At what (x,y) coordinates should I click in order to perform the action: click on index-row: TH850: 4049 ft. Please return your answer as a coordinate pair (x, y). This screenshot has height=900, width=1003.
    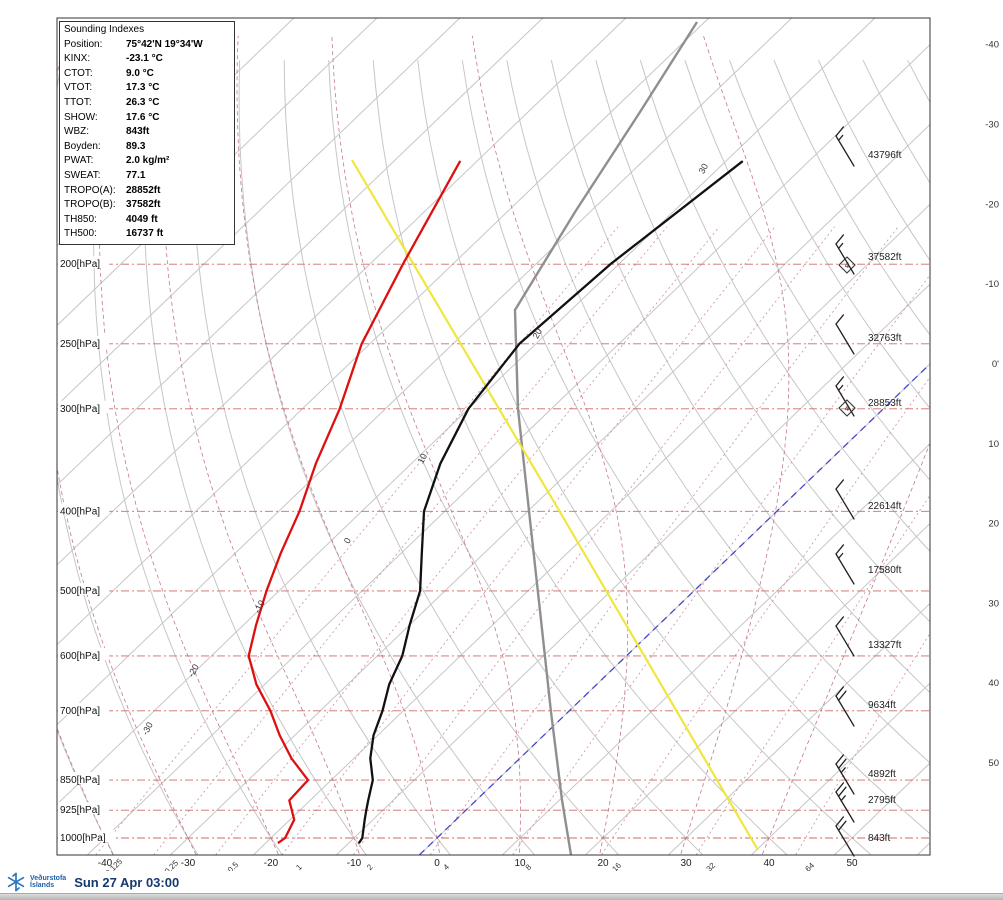
    Looking at the image, I should click on (147, 220).